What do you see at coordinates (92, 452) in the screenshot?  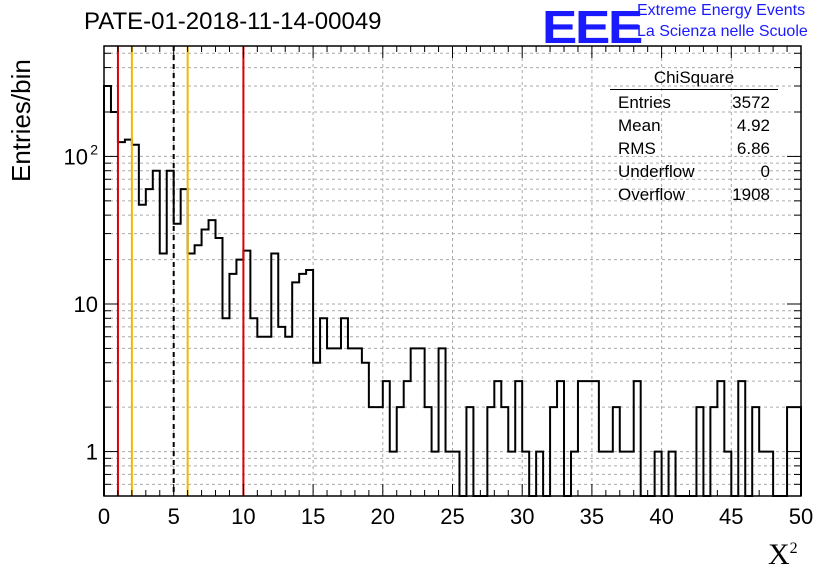 I see `y-tick-label: 1` at bounding box center [92, 452].